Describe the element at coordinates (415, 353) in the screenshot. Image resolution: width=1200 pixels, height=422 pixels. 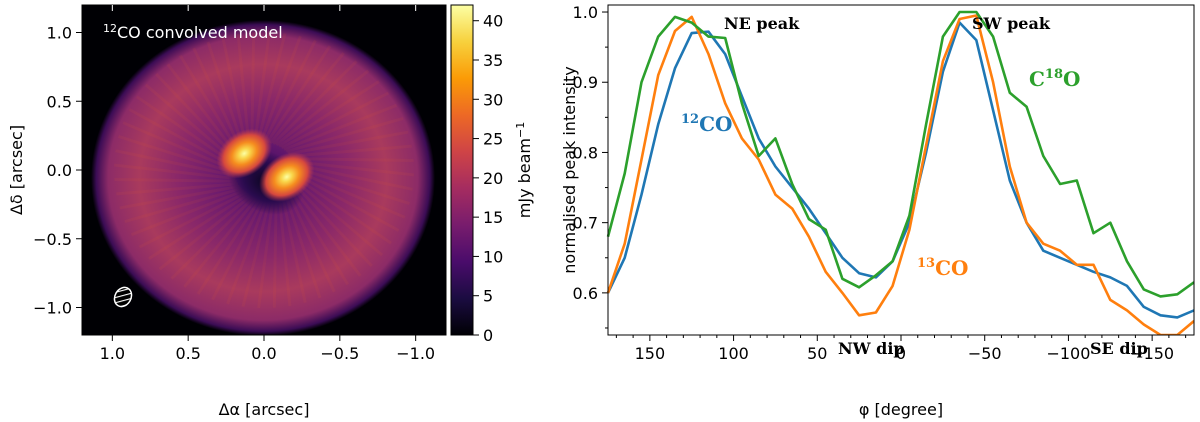
I see `heatmap-xtick-label: −1.0` at that location.